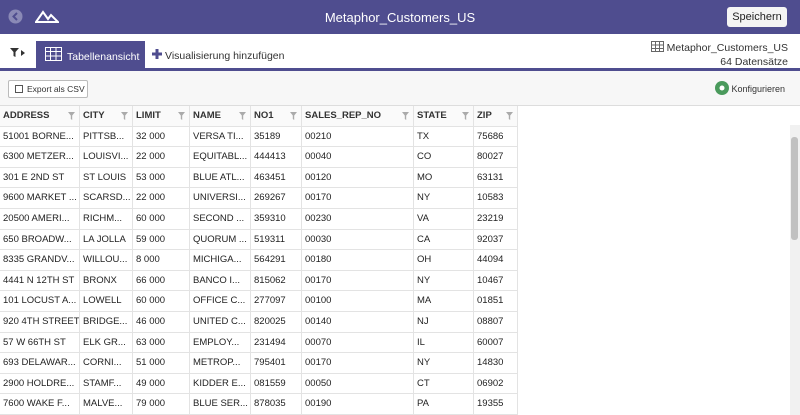  I want to click on column-name: CITY, so click(94, 115).